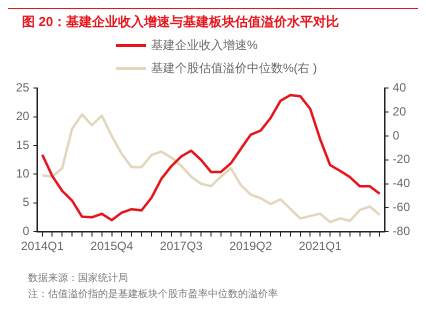  Describe the element at coordinates (396, 135) in the screenshot. I see `y2-tick-label: 0` at that location.